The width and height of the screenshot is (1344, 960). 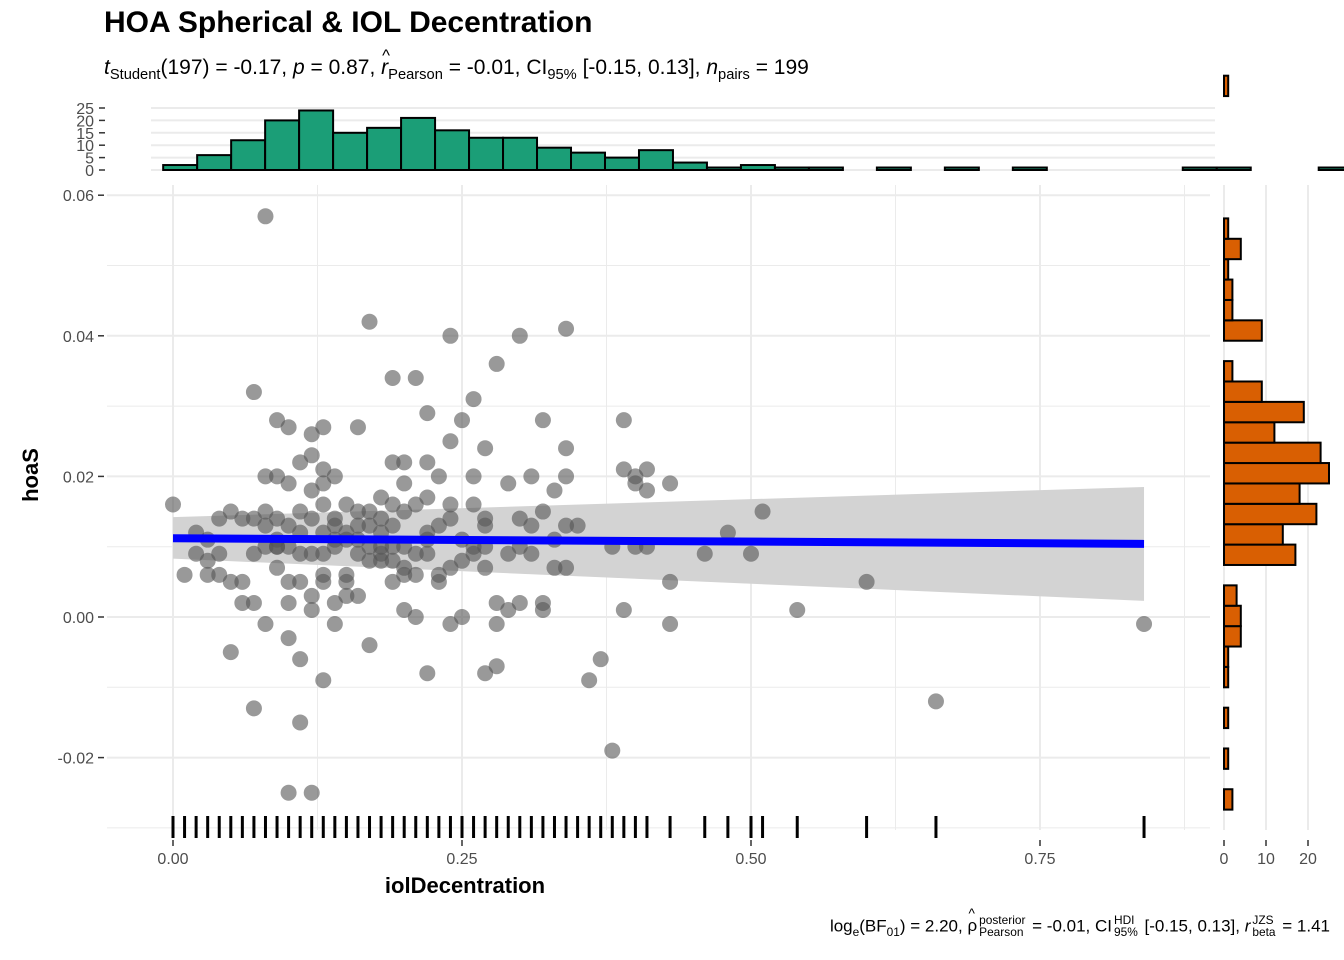 I want to click on ci-stack: HDI 95%, so click(x=1125, y=926).